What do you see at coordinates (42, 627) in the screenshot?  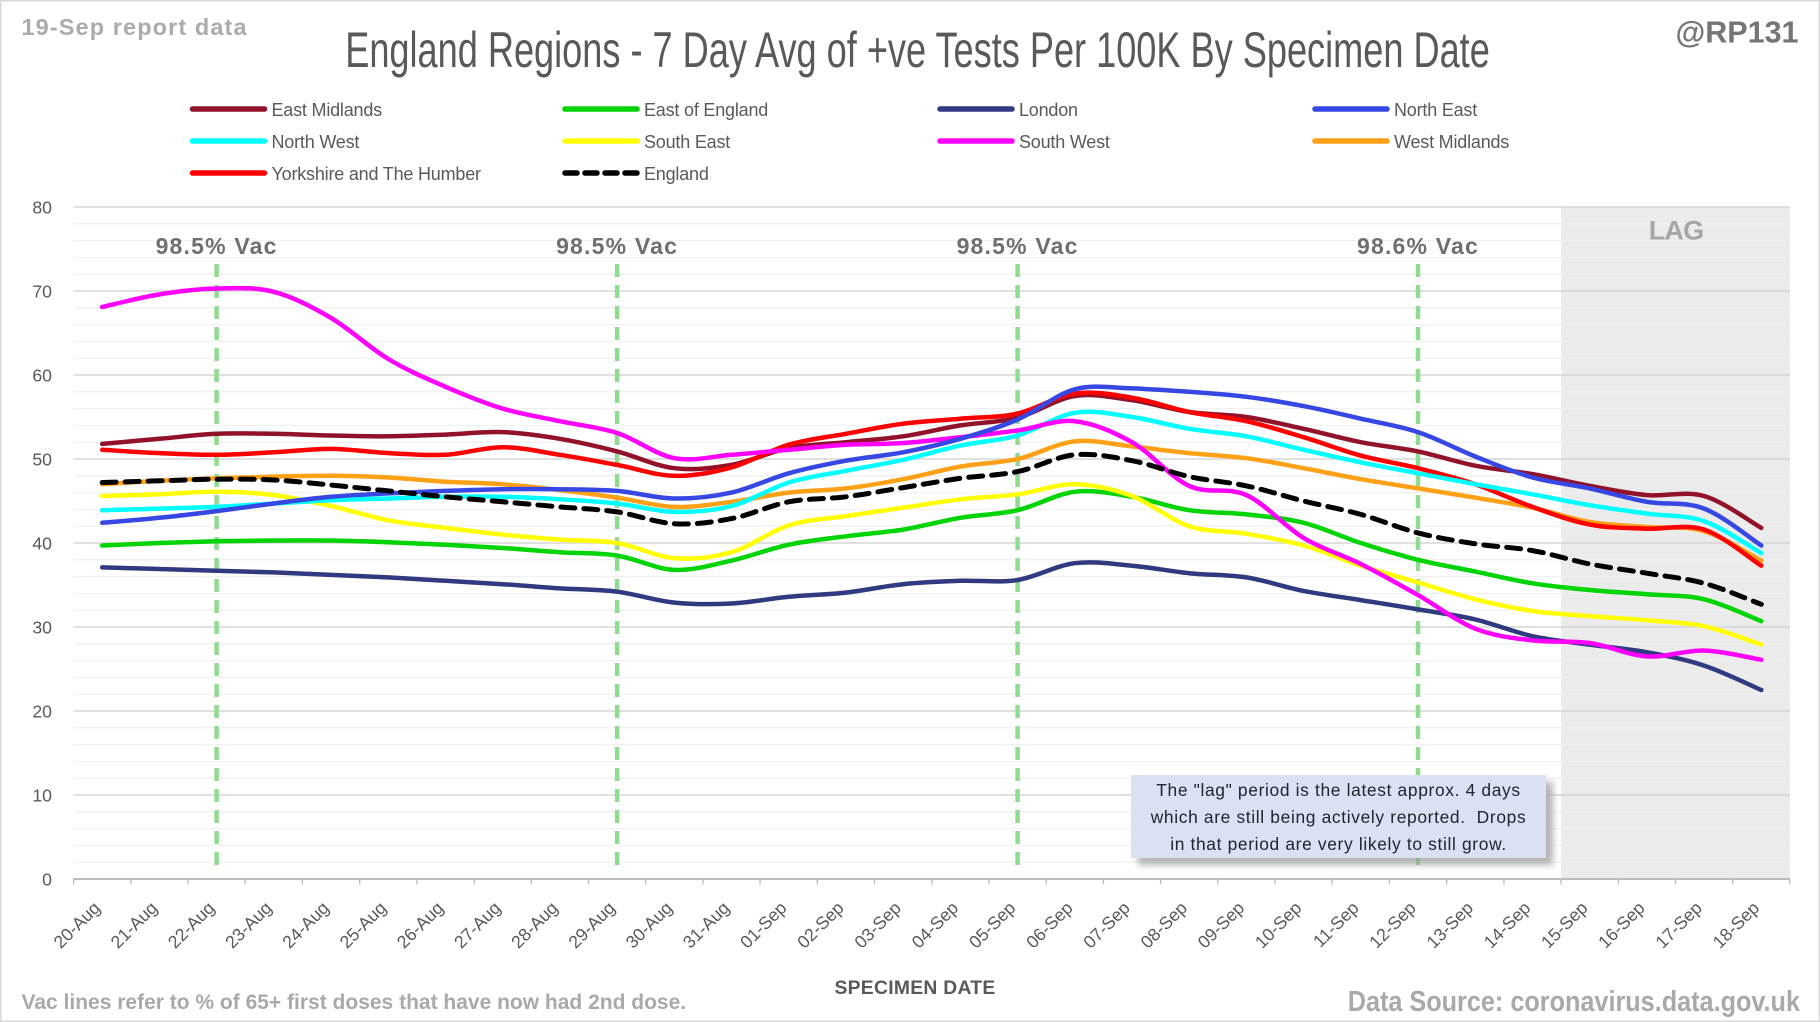 I see `svg-text: 30` at bounding box center [42, 627].